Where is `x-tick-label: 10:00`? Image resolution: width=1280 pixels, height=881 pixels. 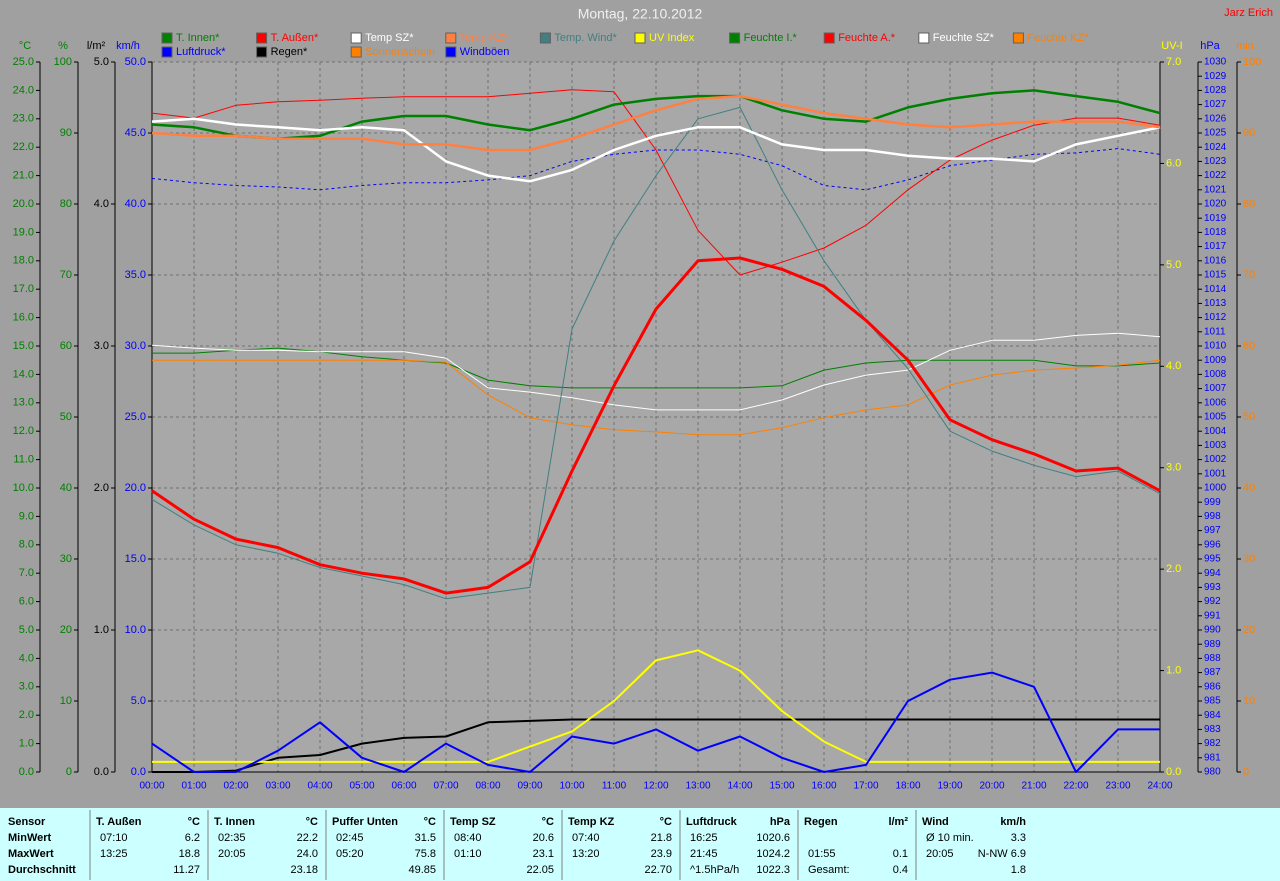
x-tick-label: 10:00 is located at coordinates (571, 786).